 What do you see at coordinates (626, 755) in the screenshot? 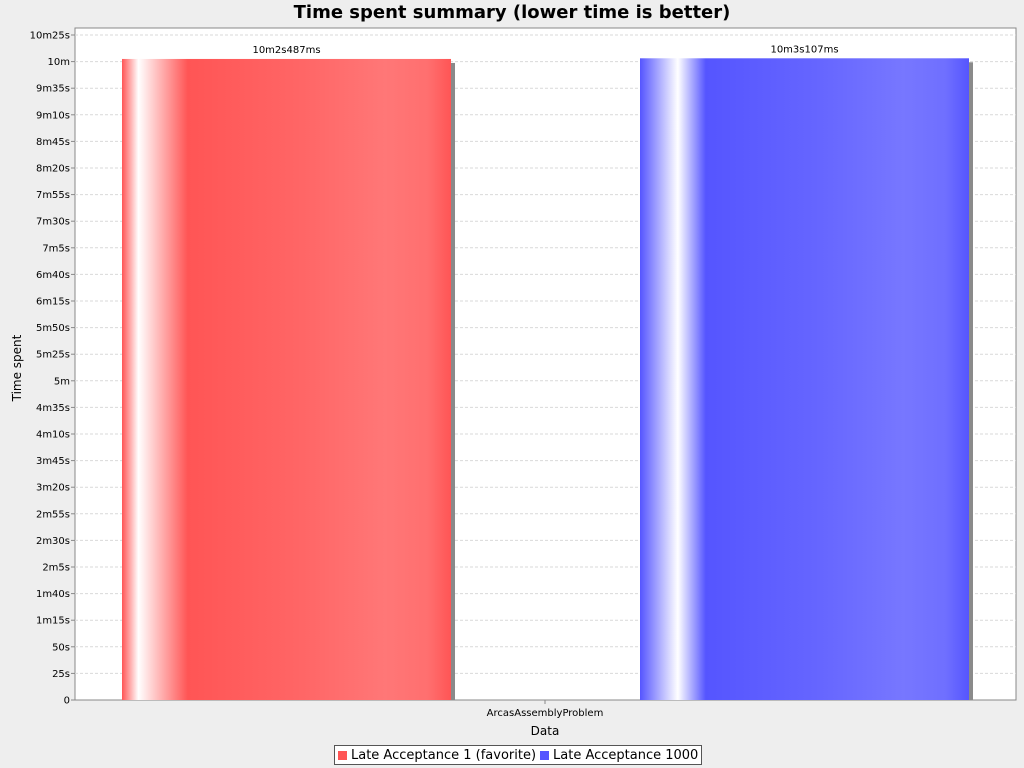
I see `legend-label: Late Acceptance 1000` at bounding box center [626, 755].